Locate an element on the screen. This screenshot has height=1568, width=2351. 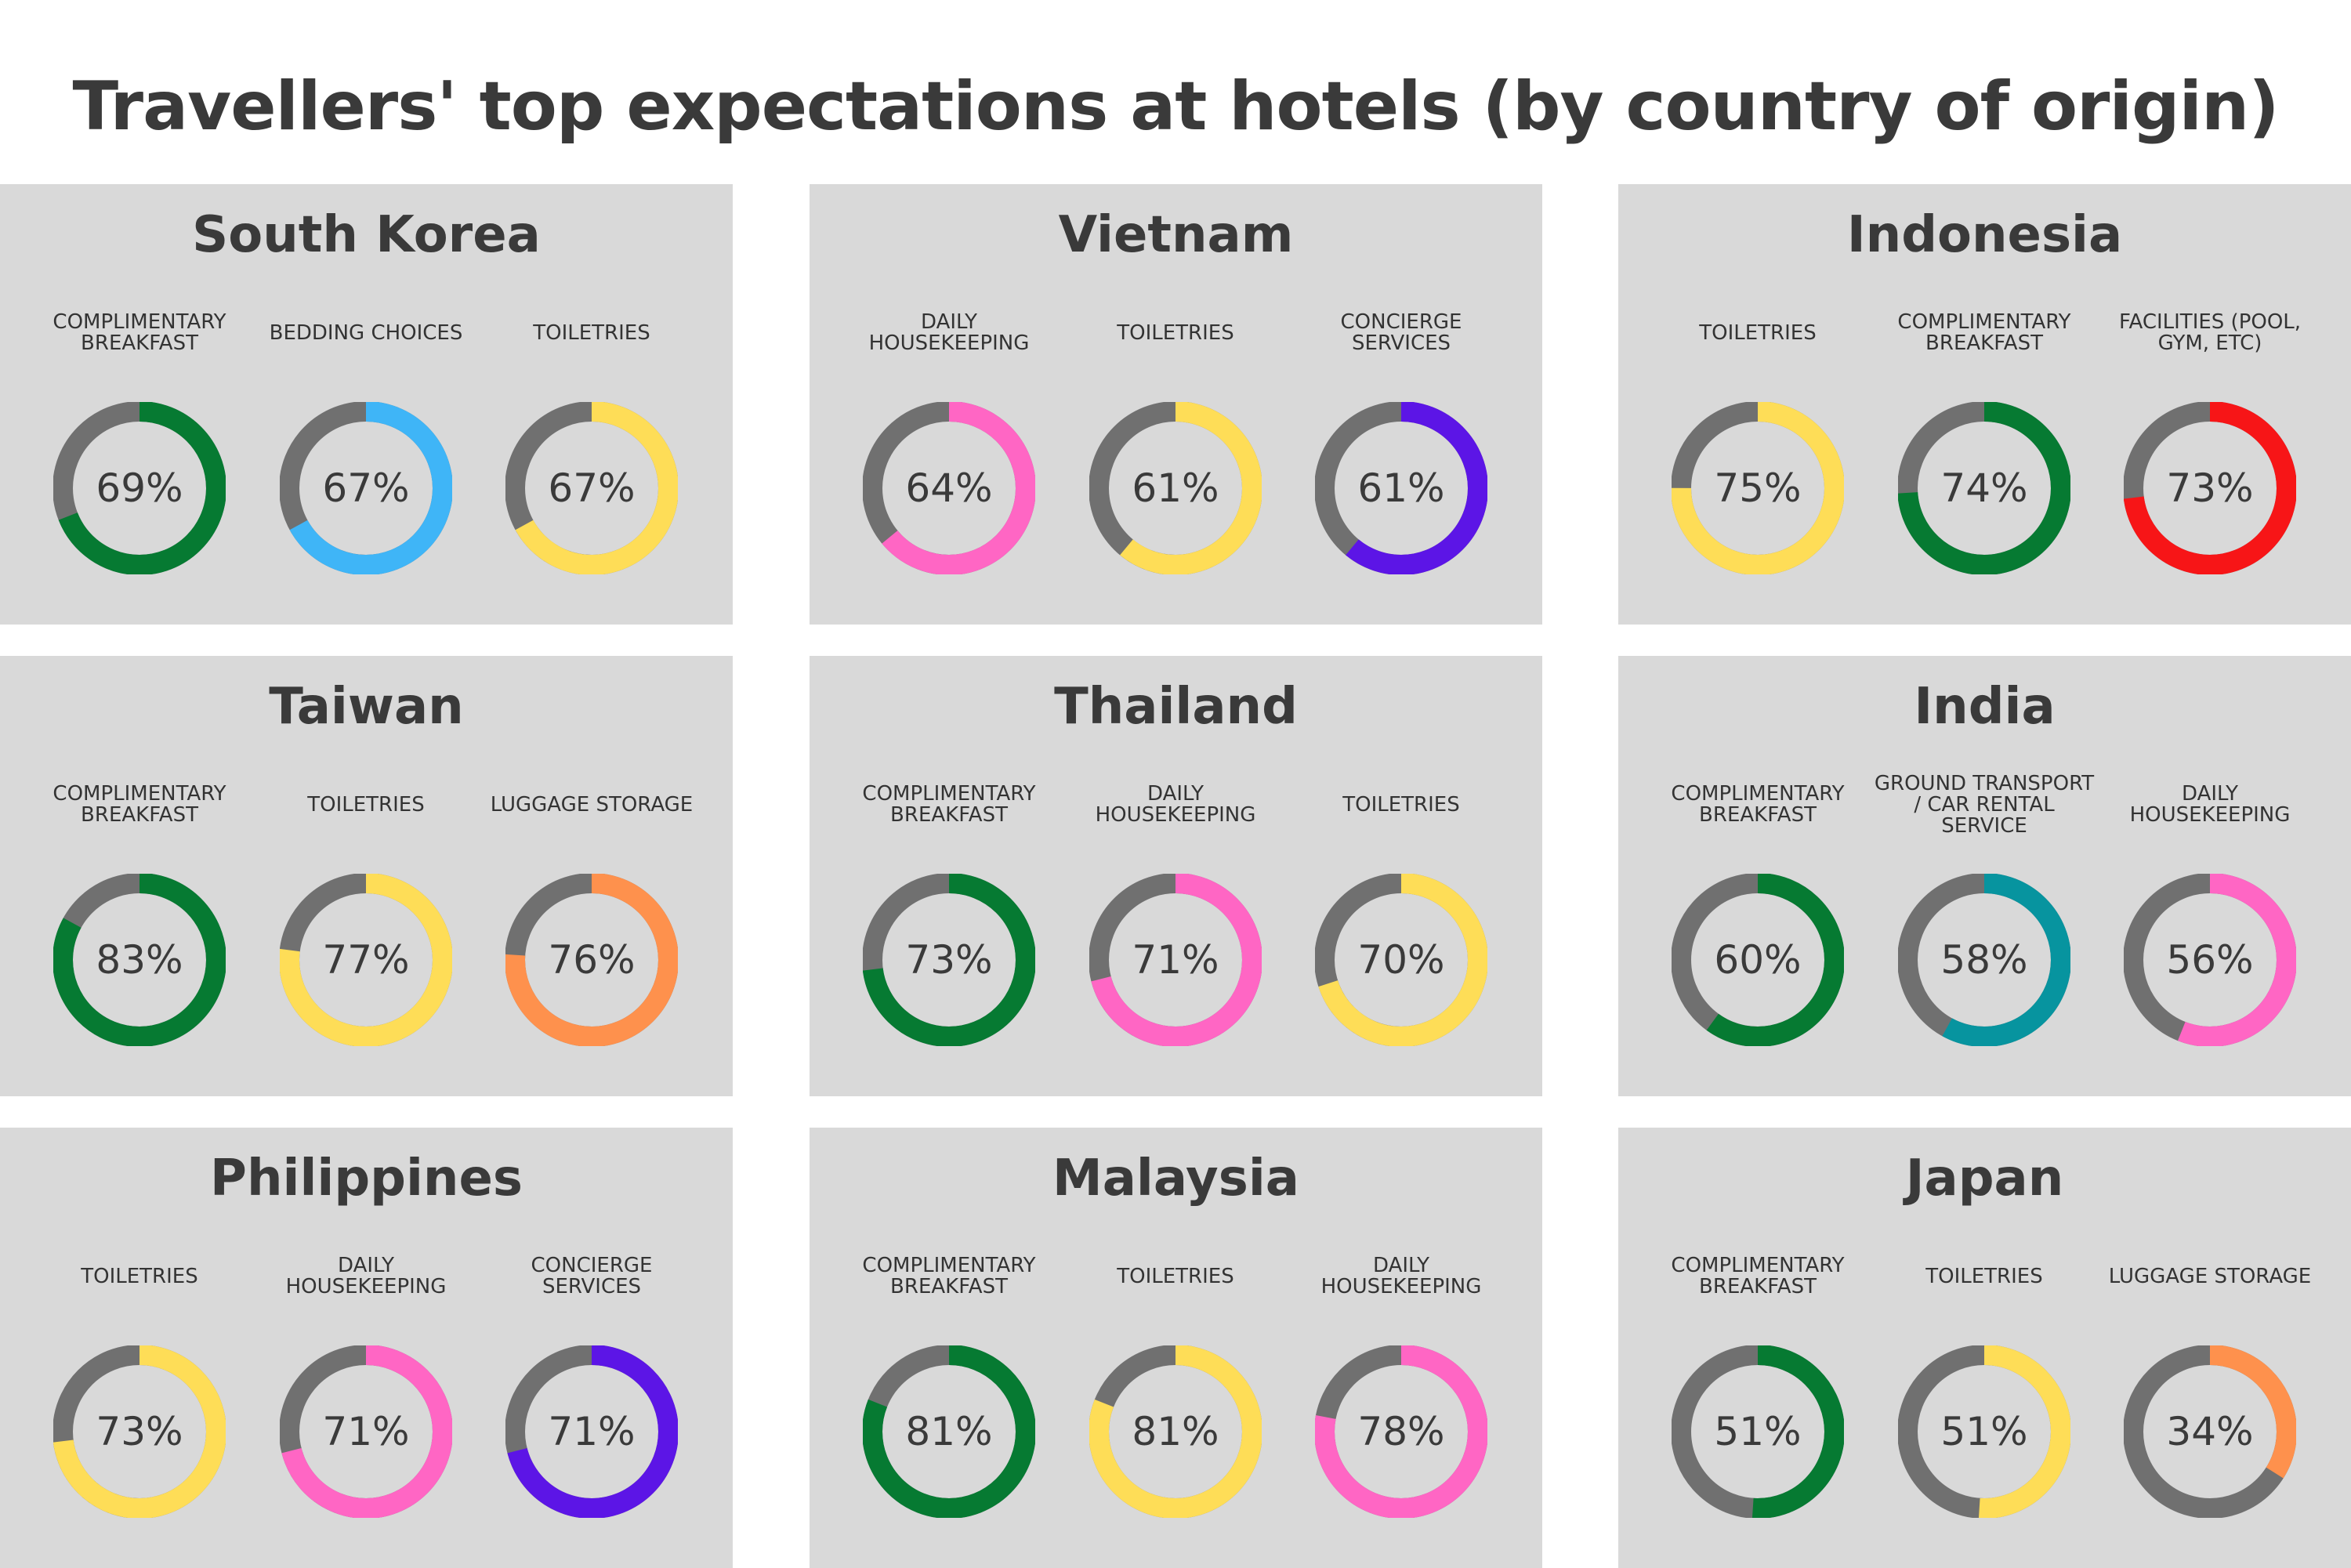
donut-chart: 58% is located at coordinates (1984, 960).